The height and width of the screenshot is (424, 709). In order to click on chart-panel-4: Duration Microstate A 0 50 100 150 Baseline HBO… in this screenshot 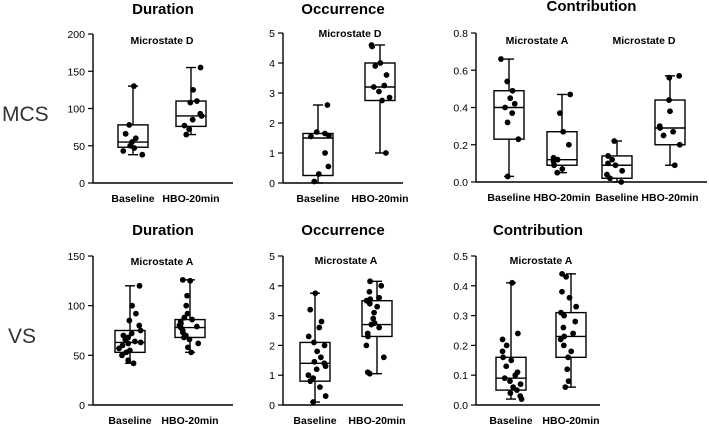, I will do `click(150, 323)`.